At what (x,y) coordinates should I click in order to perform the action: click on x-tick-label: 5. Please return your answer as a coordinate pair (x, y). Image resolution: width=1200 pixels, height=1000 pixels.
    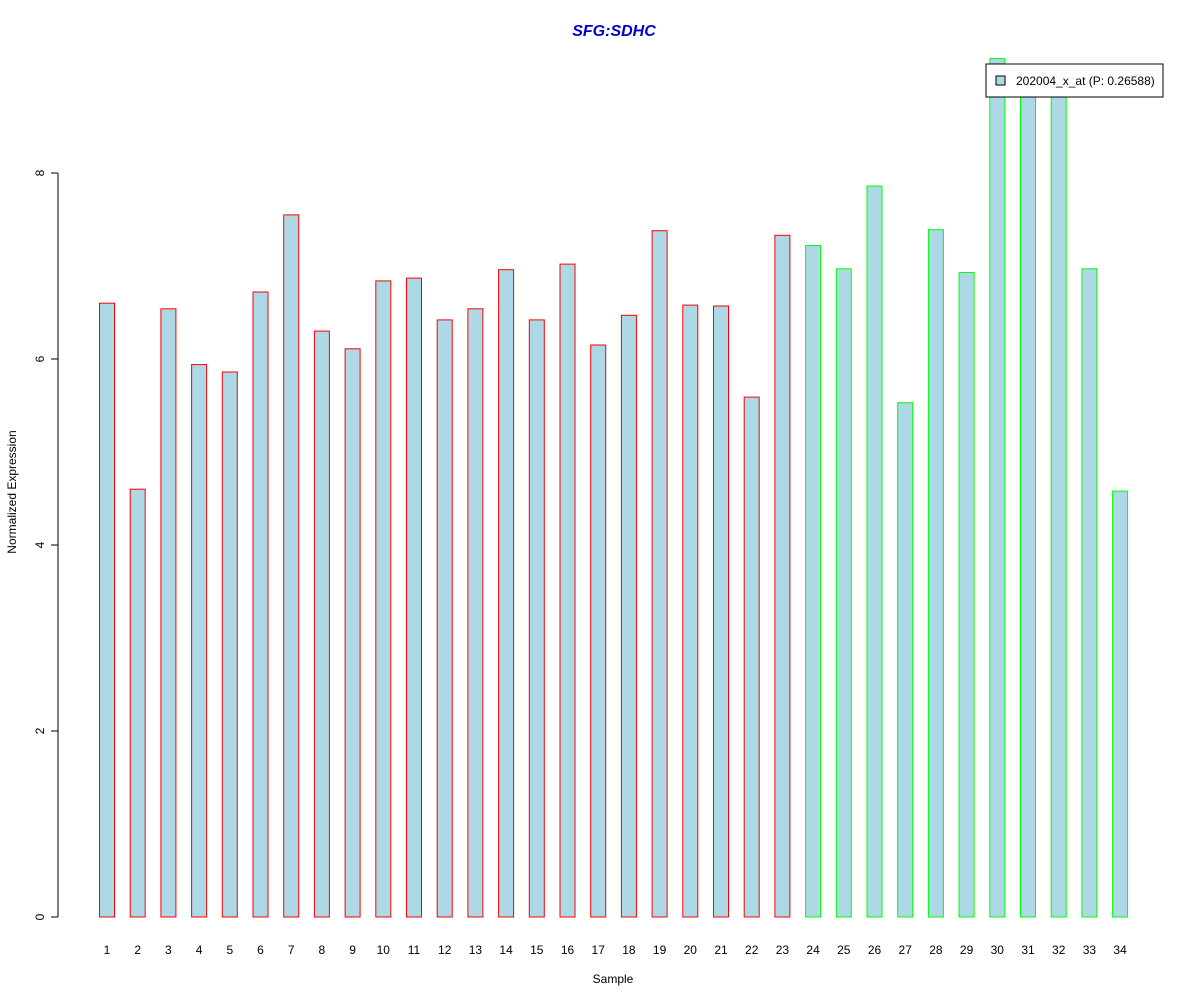
    Looking at the image, I should click on (229, 950).